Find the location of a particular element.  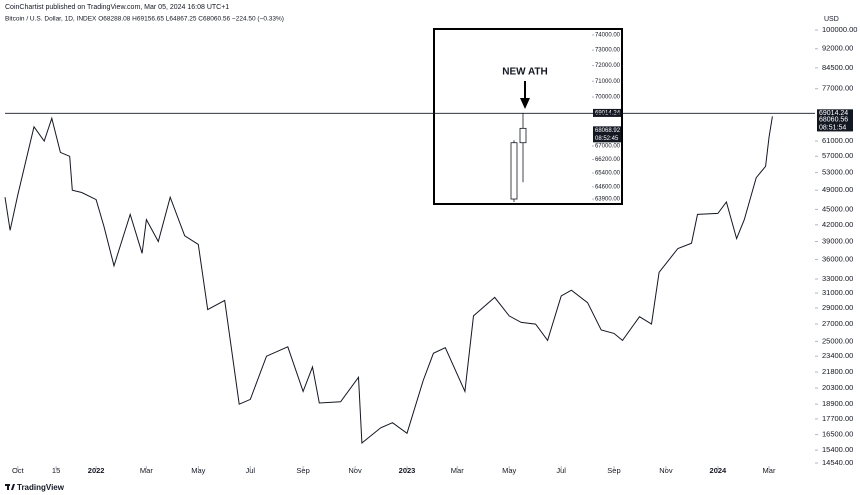

y-tick-label: 21800.00 is located at coordinates (837, 371).